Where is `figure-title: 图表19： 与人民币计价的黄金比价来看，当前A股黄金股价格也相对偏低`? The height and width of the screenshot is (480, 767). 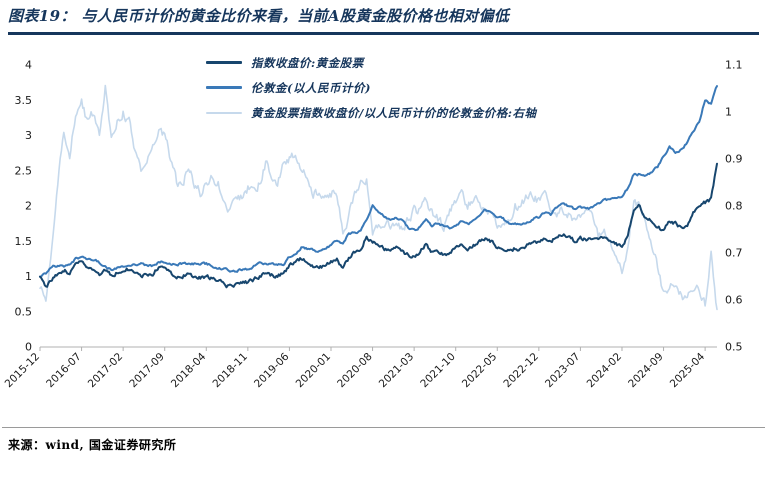 figure-title: 图表19： 与人民币计价的黄金比价来看，当前A股黄金股价格也相对偏低 is located at coordinates (259, 16).